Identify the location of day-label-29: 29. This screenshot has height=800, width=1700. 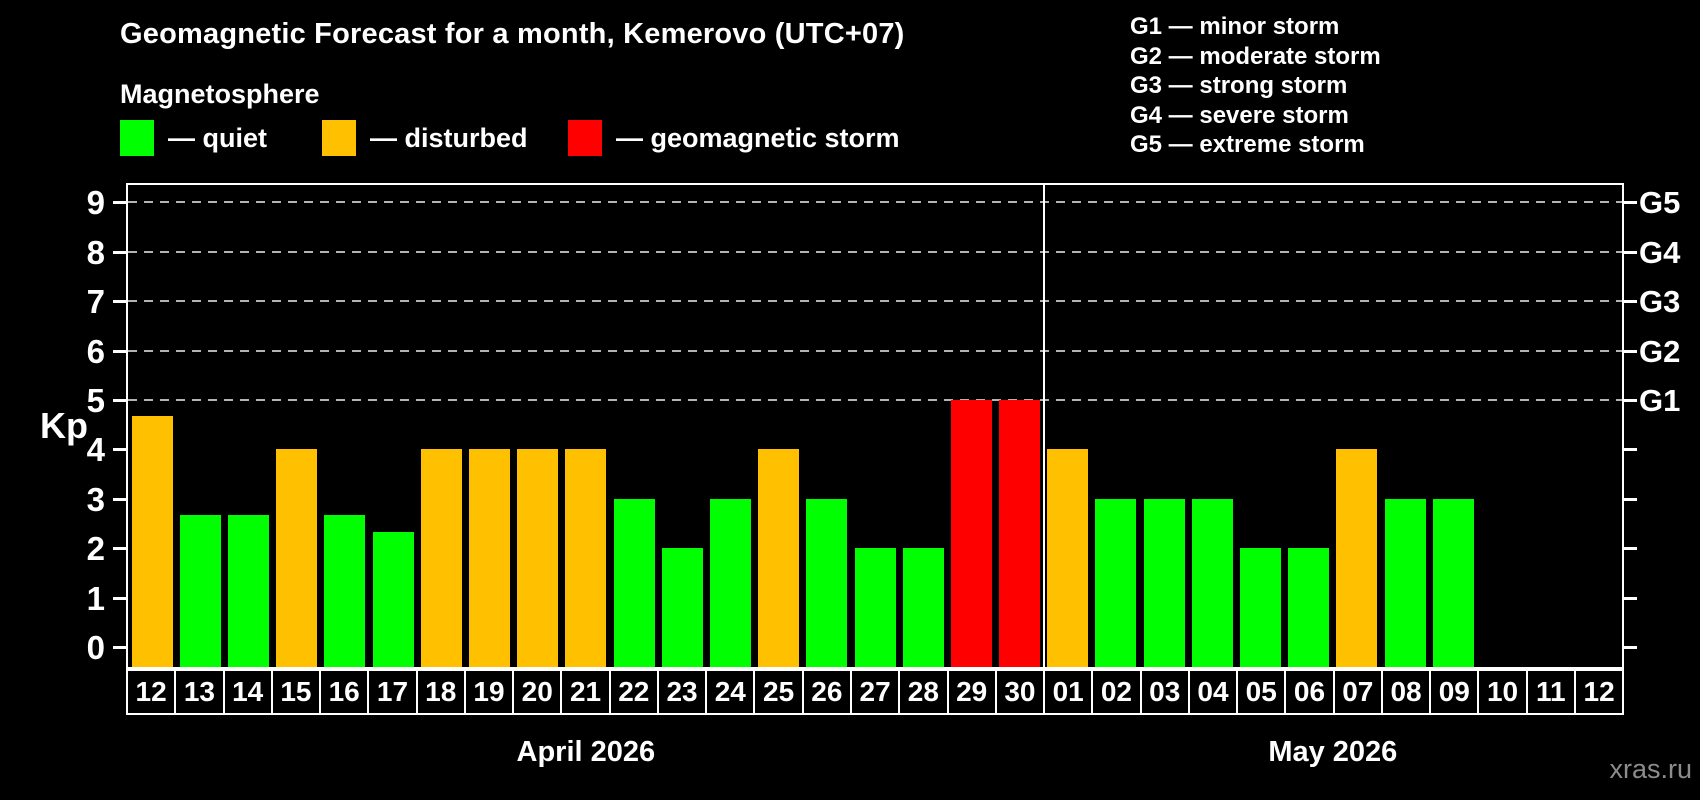
(971, 692).